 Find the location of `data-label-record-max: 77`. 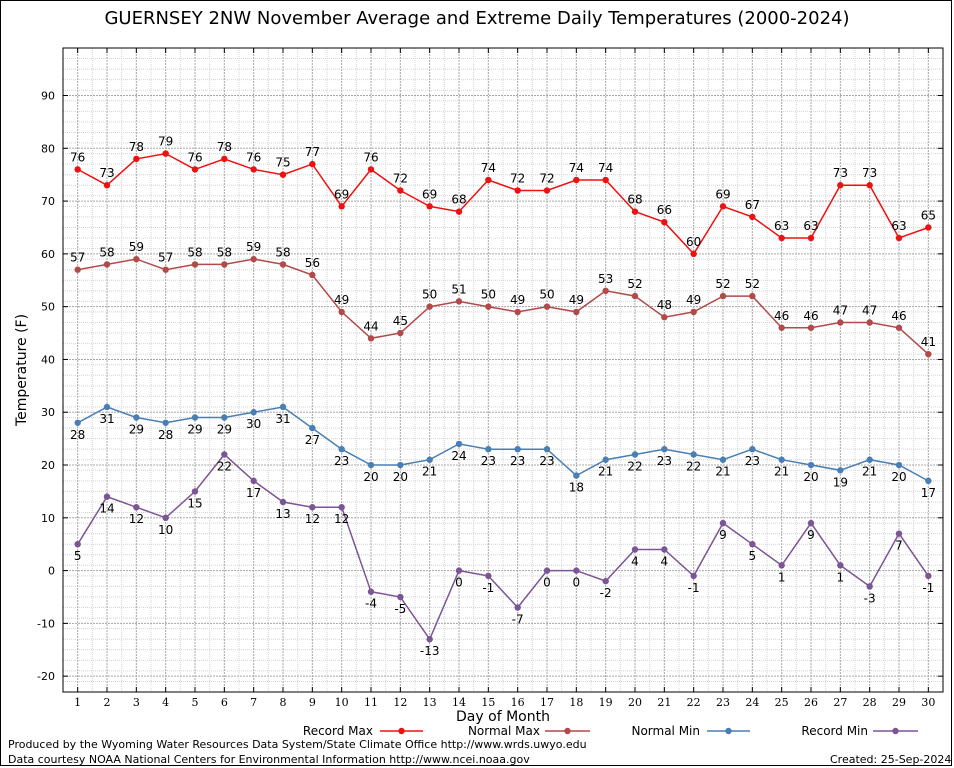

data-label-record-max: 77 is located at coordinates (312, 152).